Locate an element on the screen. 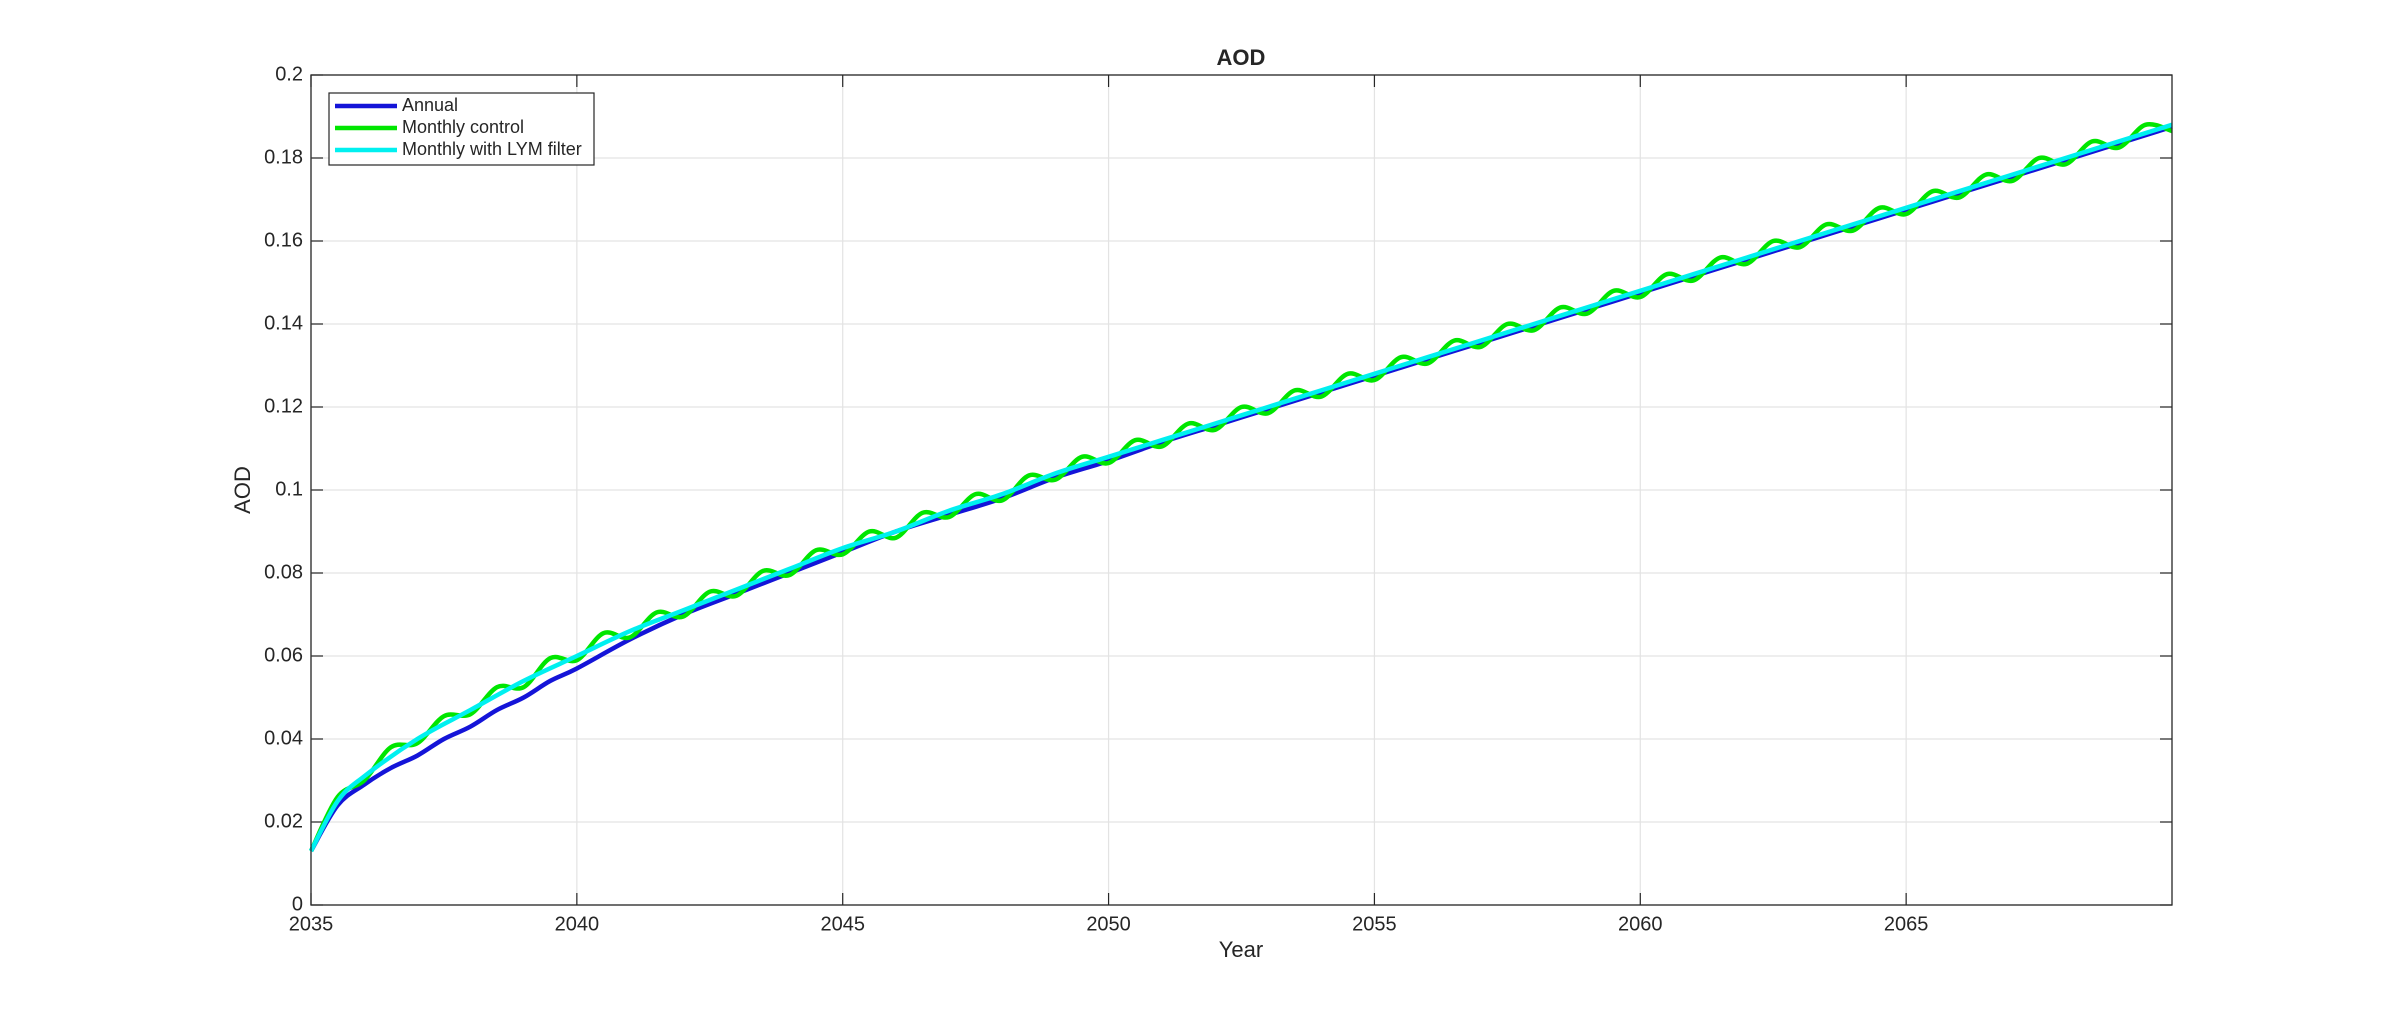  x-tick-label: 2065 is located at coordinates (1906, 924).